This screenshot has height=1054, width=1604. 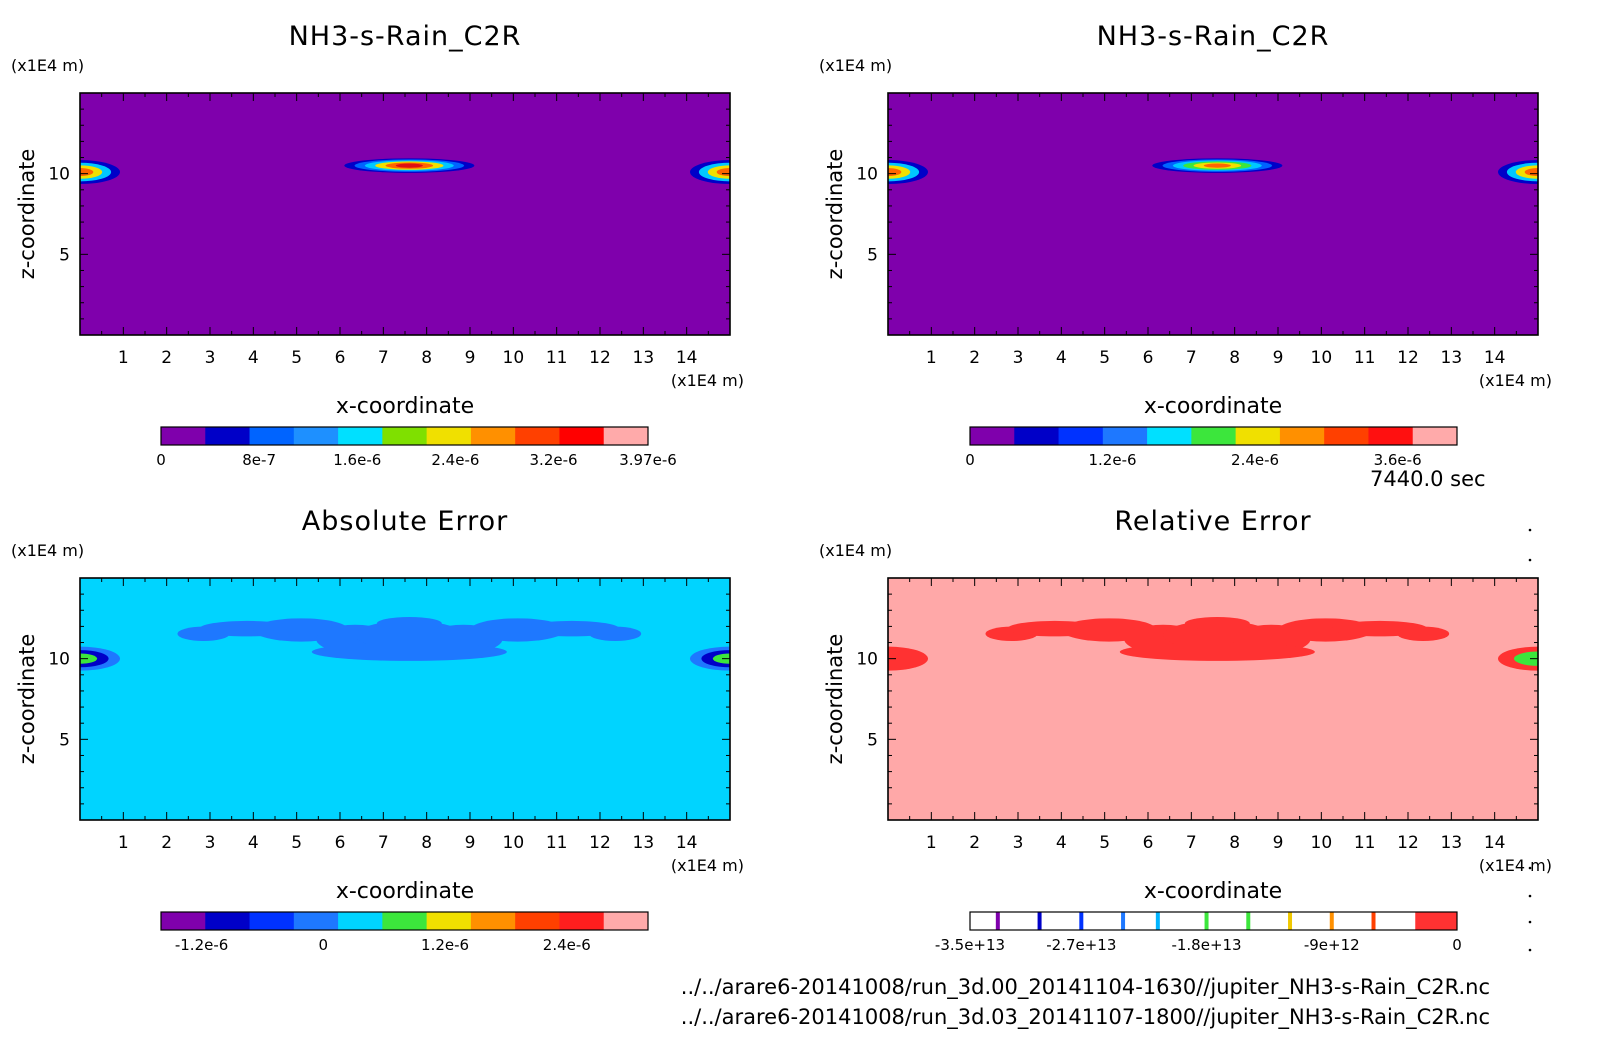 What do you see at coordinates (1081, 945) in the screenshot?
I see `colorbar-tick-label: -2.7e+13` at bounding box center [1081, 945].